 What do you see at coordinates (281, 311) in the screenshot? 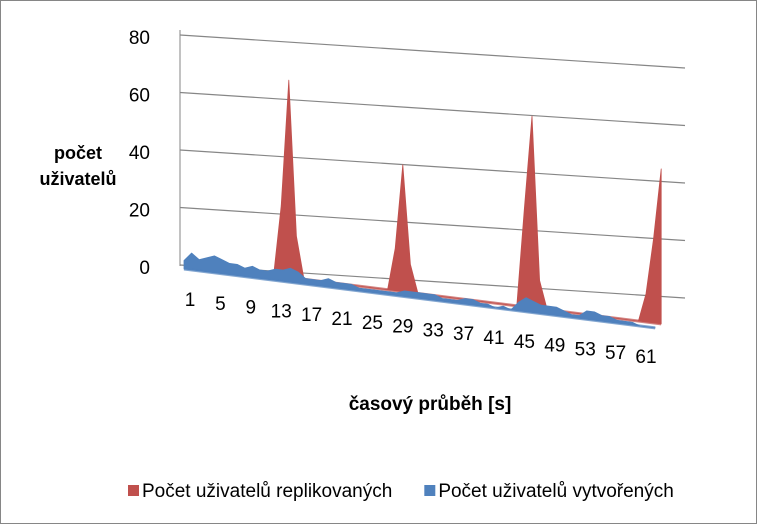
I see `x-tick-label: 13` at bounding box center [281, 311].